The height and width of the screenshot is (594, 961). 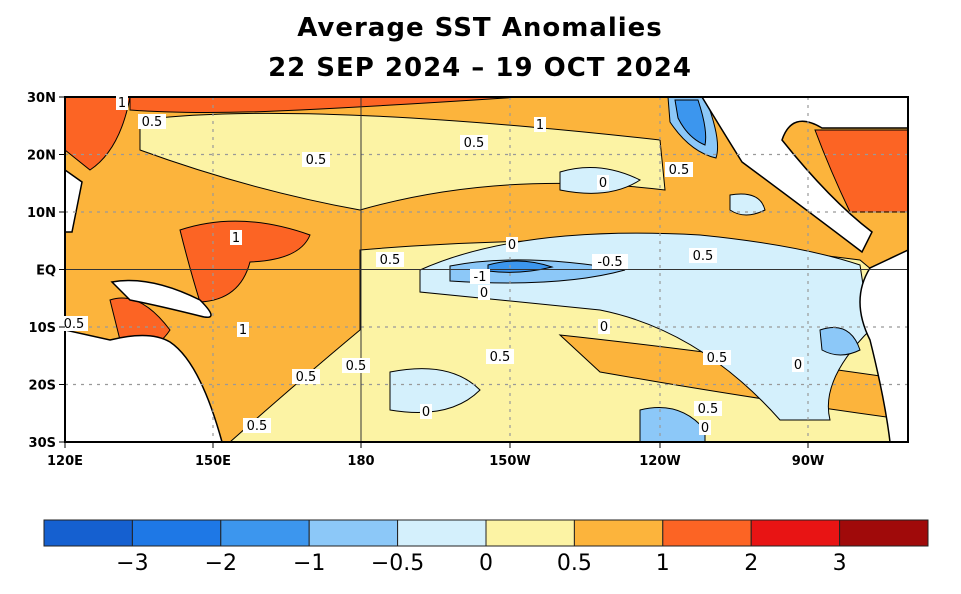 I want to click on lat-label: 30S, so click(x=42, y=443).